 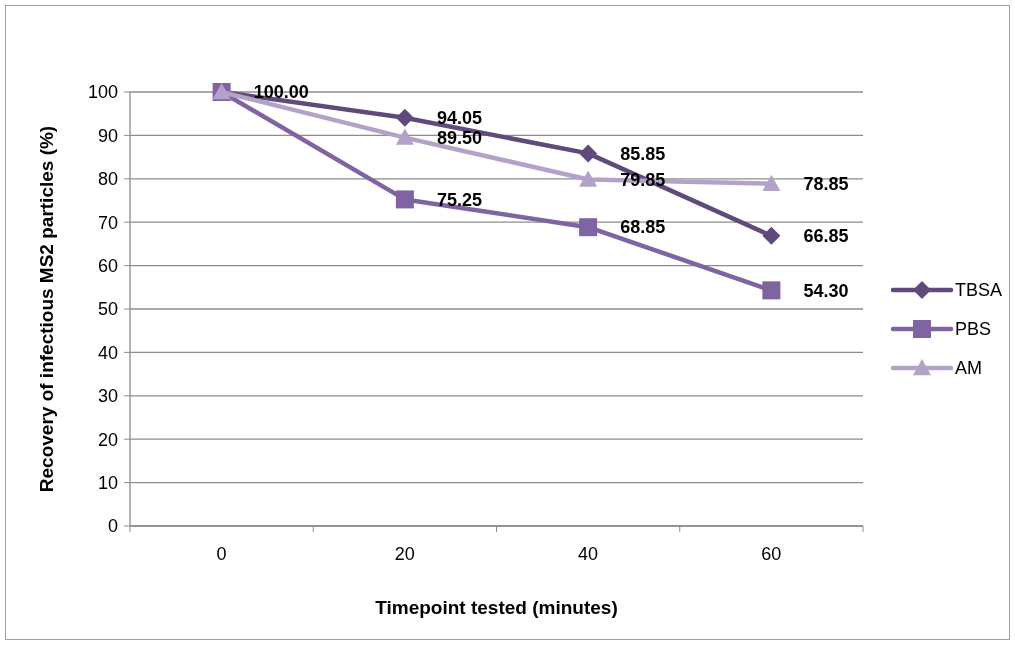 What do you see at coordinates (107, 179) in the screenshot?
I see `y-tick-label: 80` at bounding box center [107, 179].